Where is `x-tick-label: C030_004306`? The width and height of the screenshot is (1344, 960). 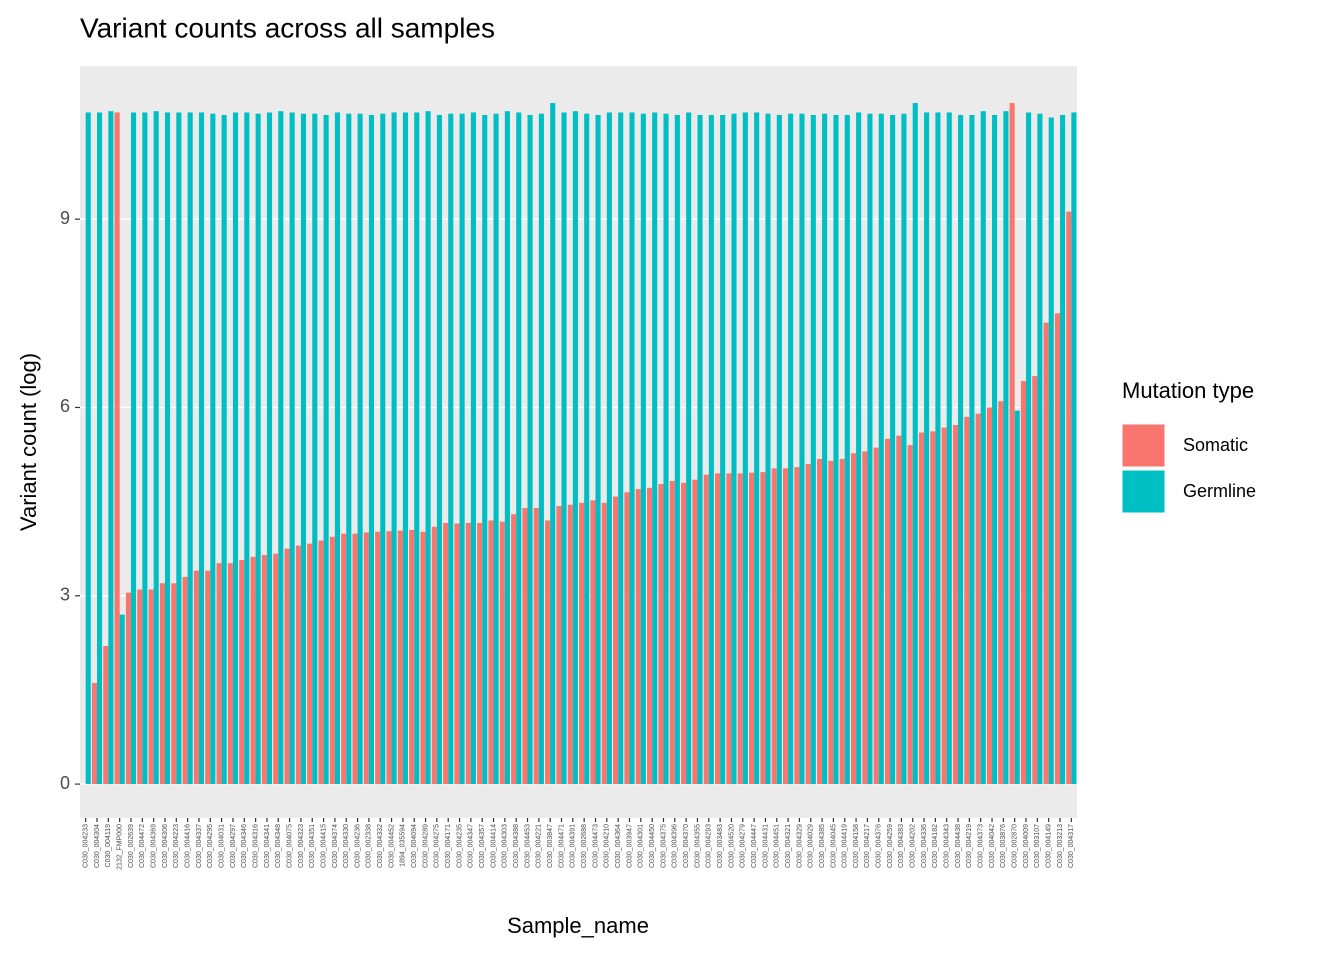 x-tick-label: C030_004306 is located at coordinates (165, 846).